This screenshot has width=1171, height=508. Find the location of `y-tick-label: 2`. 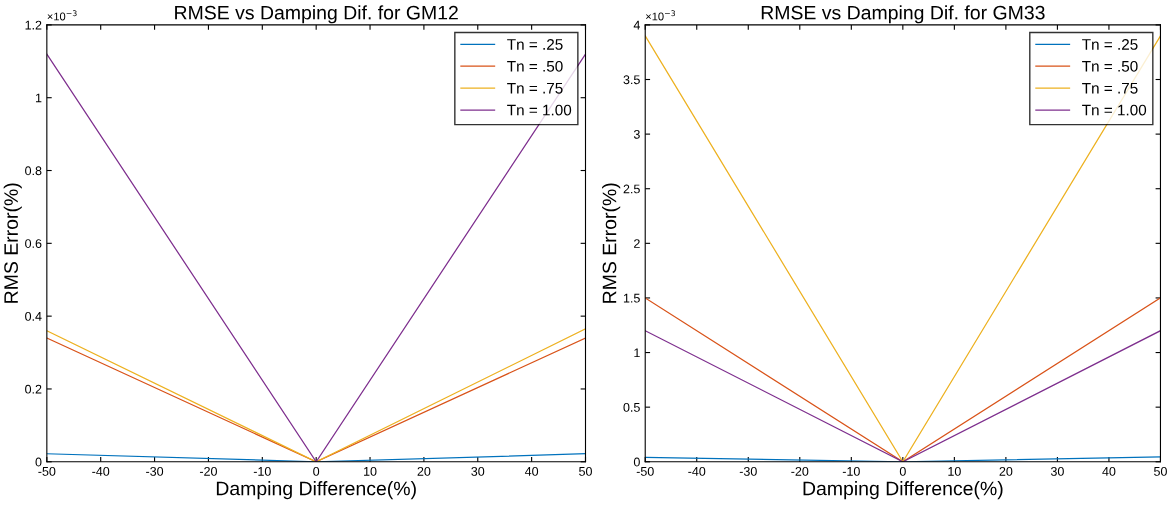

y-tick-label: 2 is located at coordinates (637, 243).